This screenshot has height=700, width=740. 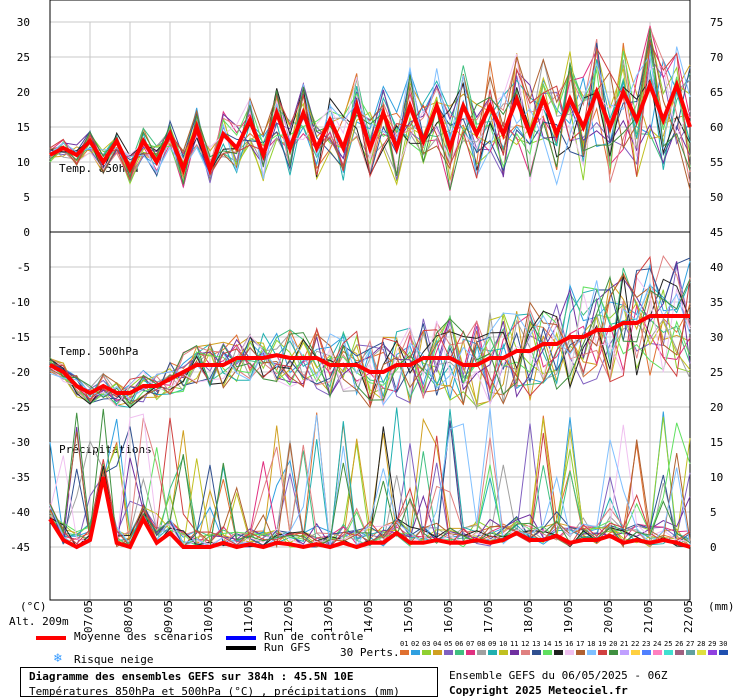 What do you see at coordinates (713, 512) in the screenshot?
I see `right-tick-label: 5` at bounding box center [713, 512].